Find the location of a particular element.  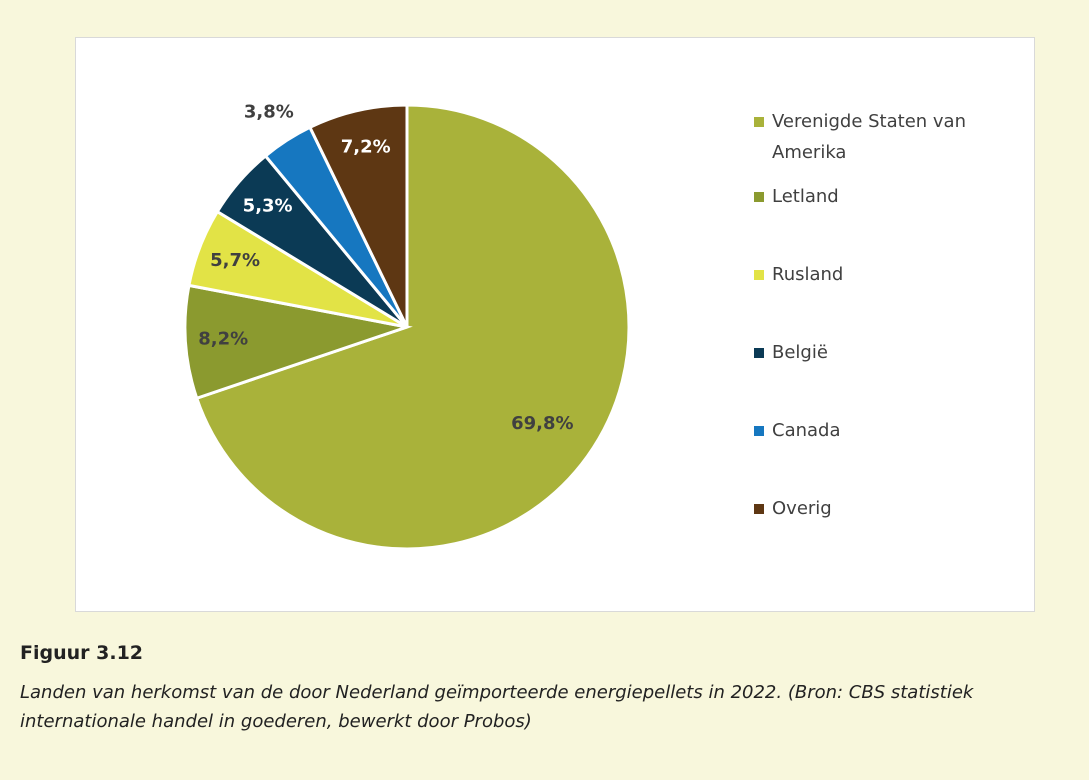

legend-label: Canada is located at coordinates (806, 430).